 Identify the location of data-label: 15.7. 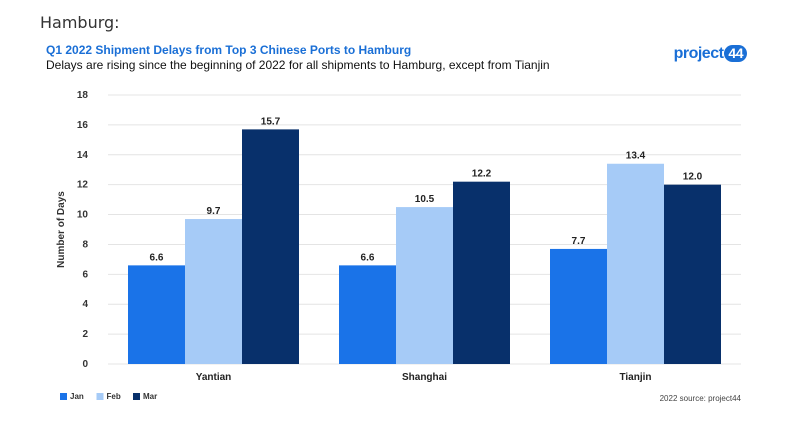
(271, 121).